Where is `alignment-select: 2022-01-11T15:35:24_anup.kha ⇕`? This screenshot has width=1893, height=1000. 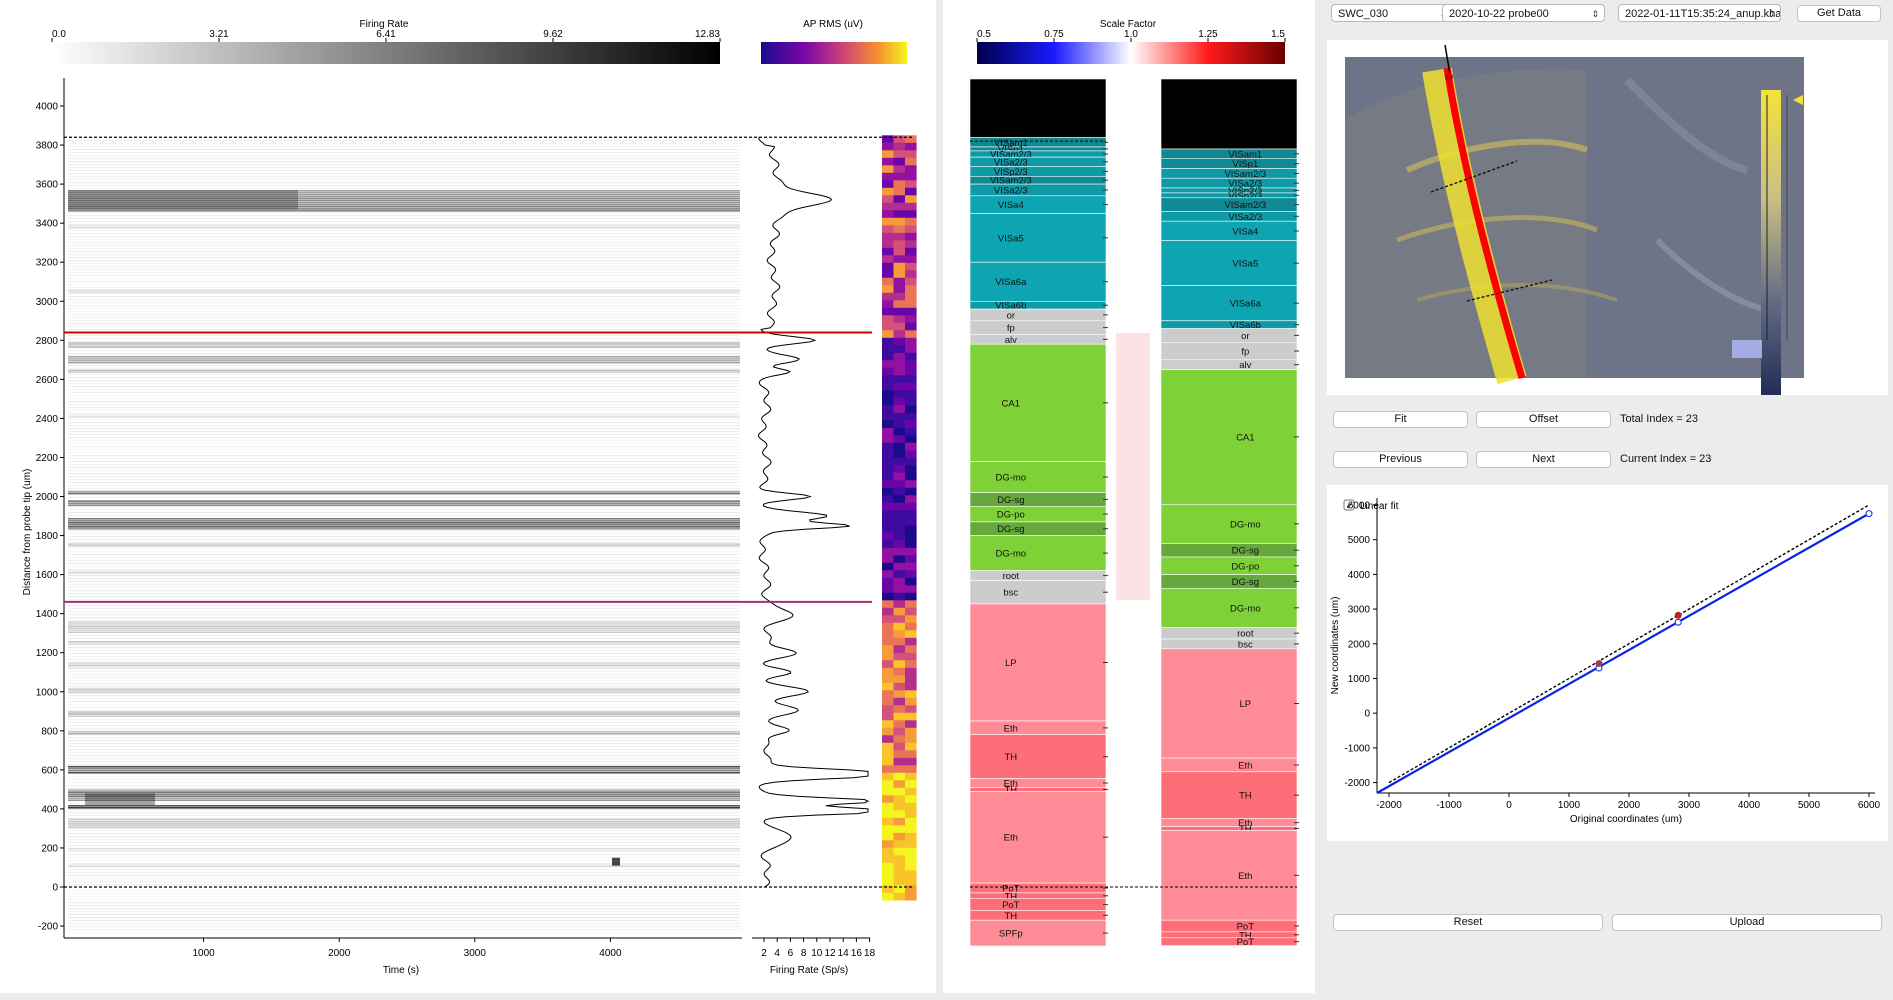
alignment-select: 2022-01-11T15:35:24_anup.kha ⇕ is located at coordinates (1699, 13).